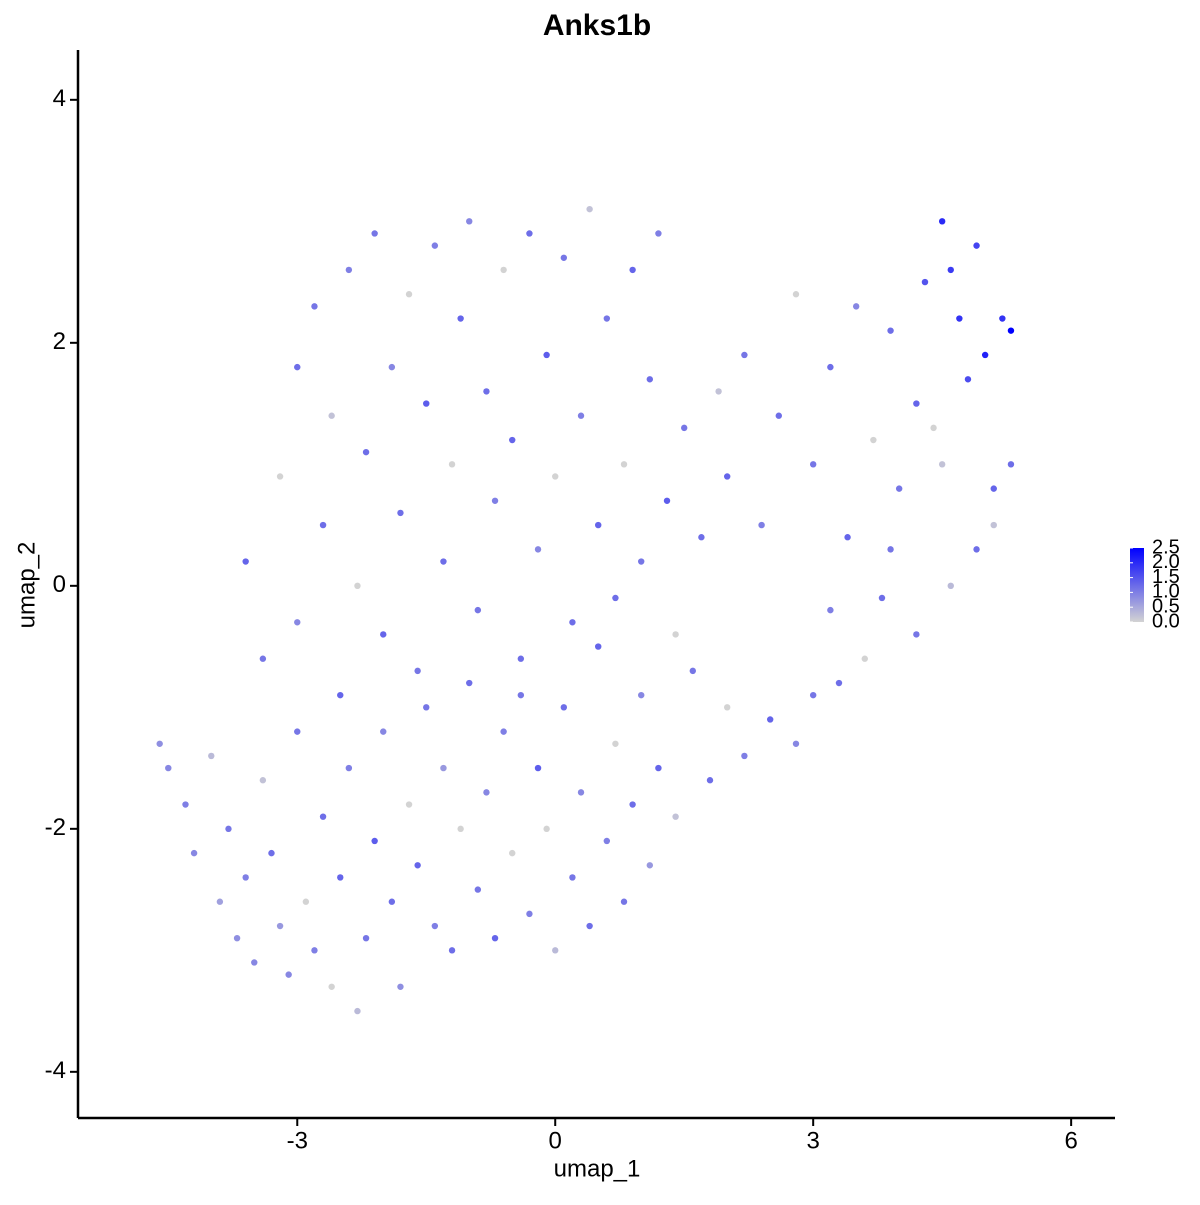  Describe the element at coordinates (55, 827) in the screenshot. I see `y-tick-label: -2` at that location.